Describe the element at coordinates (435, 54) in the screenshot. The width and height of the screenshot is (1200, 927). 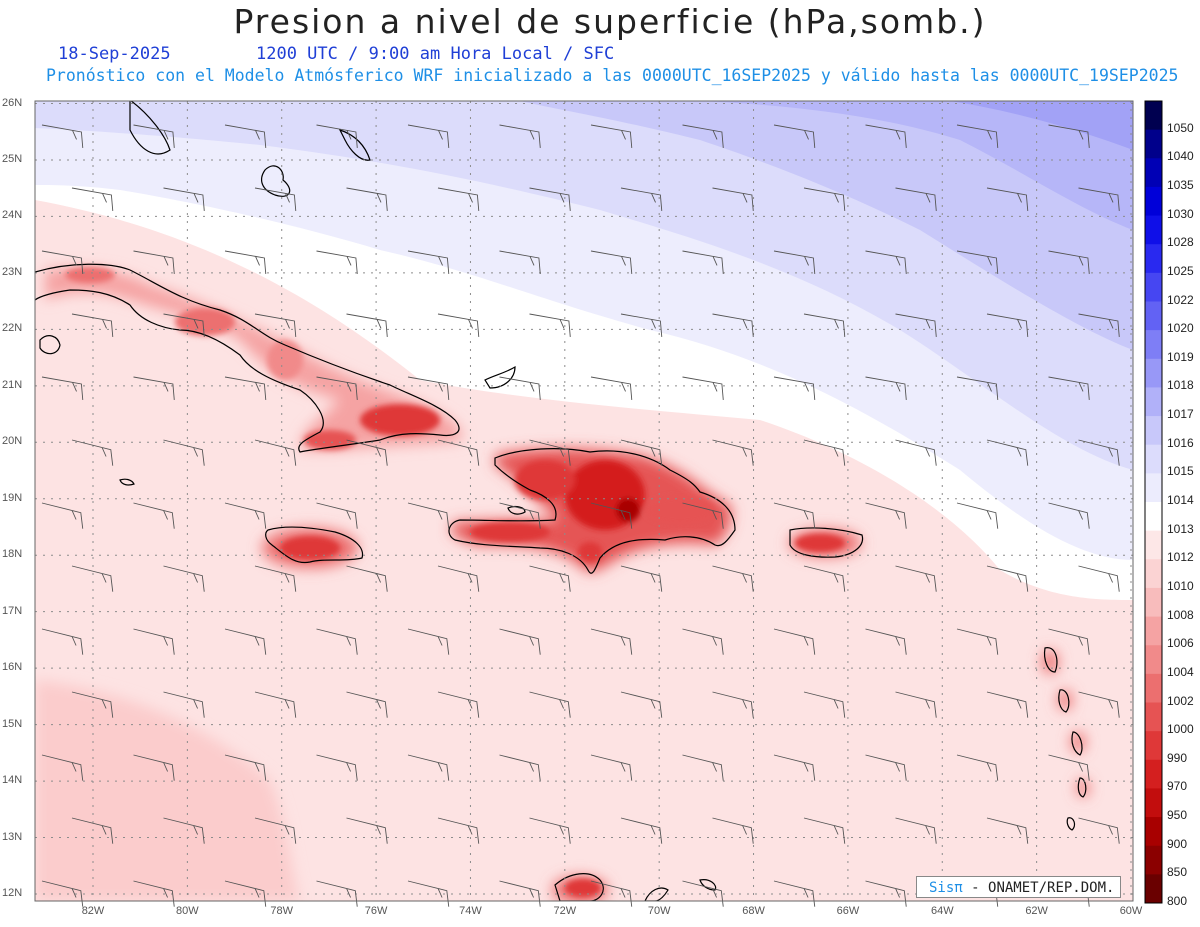
I see `valid-time: 1200 UTC / 9:00 am Hora Local / SFC` at that location.